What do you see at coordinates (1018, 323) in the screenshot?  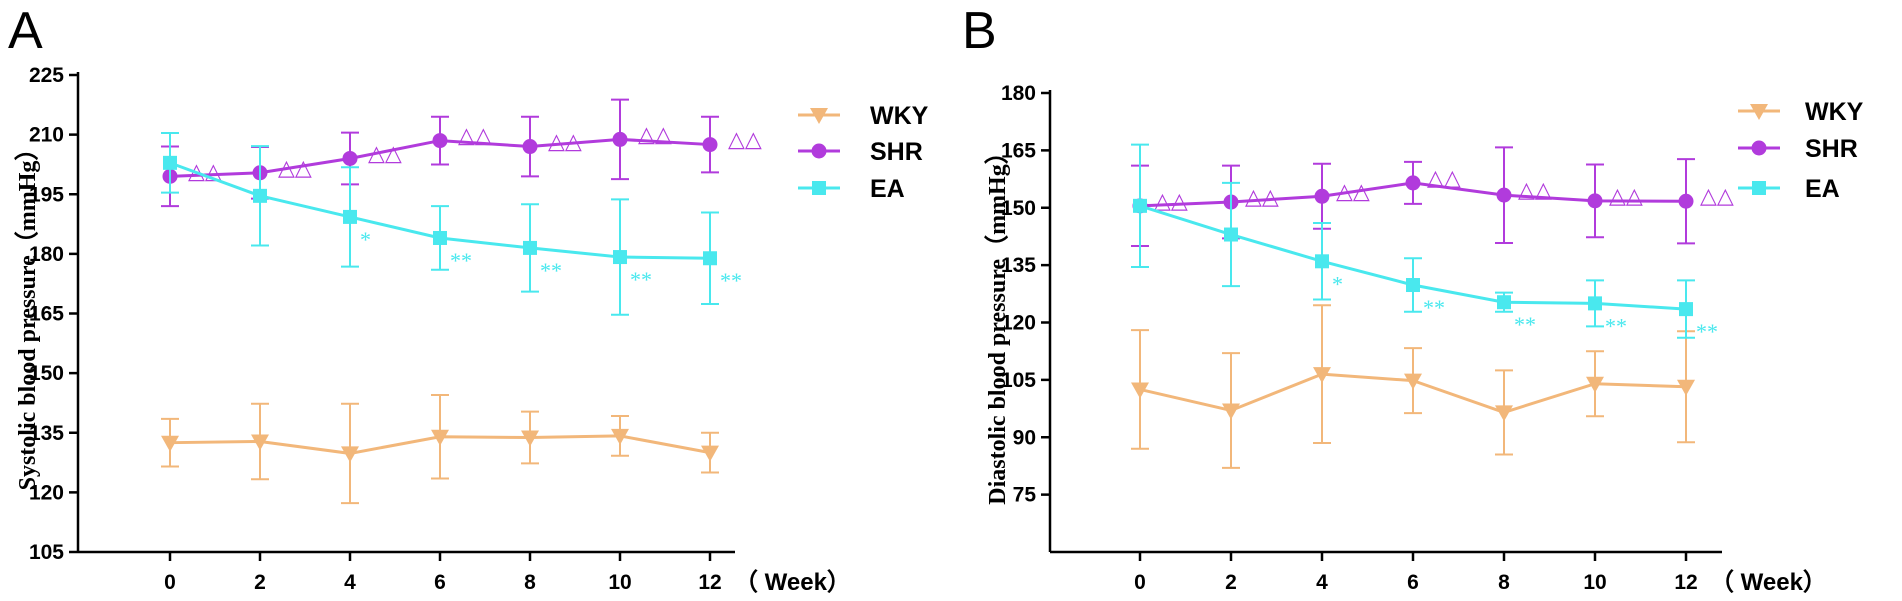 I see `y-tick-label: 120` at bounding box center [1018, 323].